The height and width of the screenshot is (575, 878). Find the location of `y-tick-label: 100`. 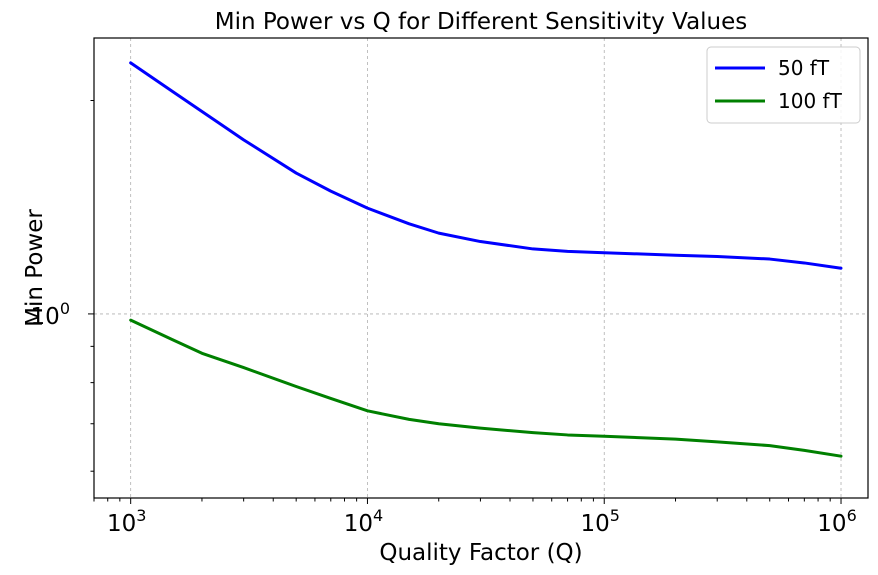

y-tick-label: 100 is located at coordinates (50, 314).